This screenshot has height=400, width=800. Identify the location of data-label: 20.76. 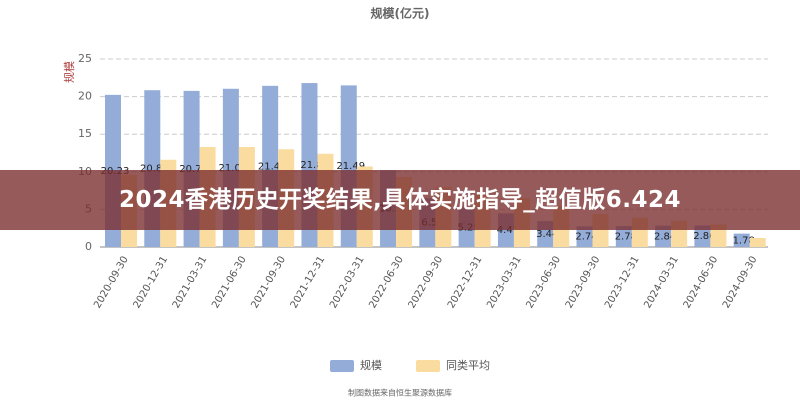
(193, 169).